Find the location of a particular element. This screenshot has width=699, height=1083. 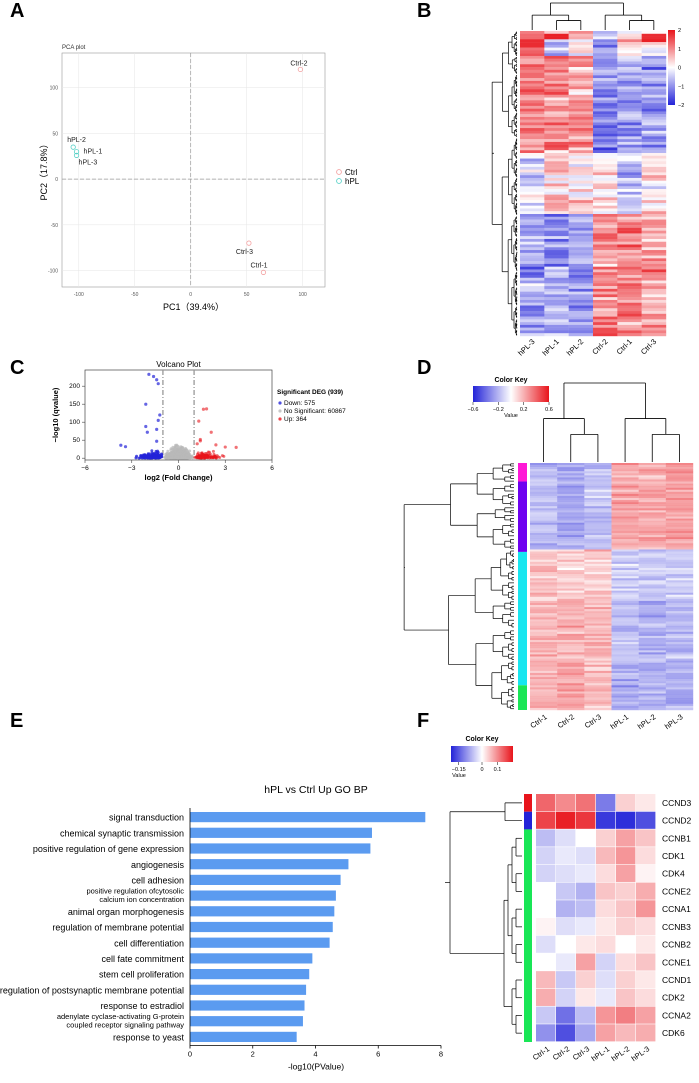

pca-y-tick-label: -50 is located at coordinates (54, 226).